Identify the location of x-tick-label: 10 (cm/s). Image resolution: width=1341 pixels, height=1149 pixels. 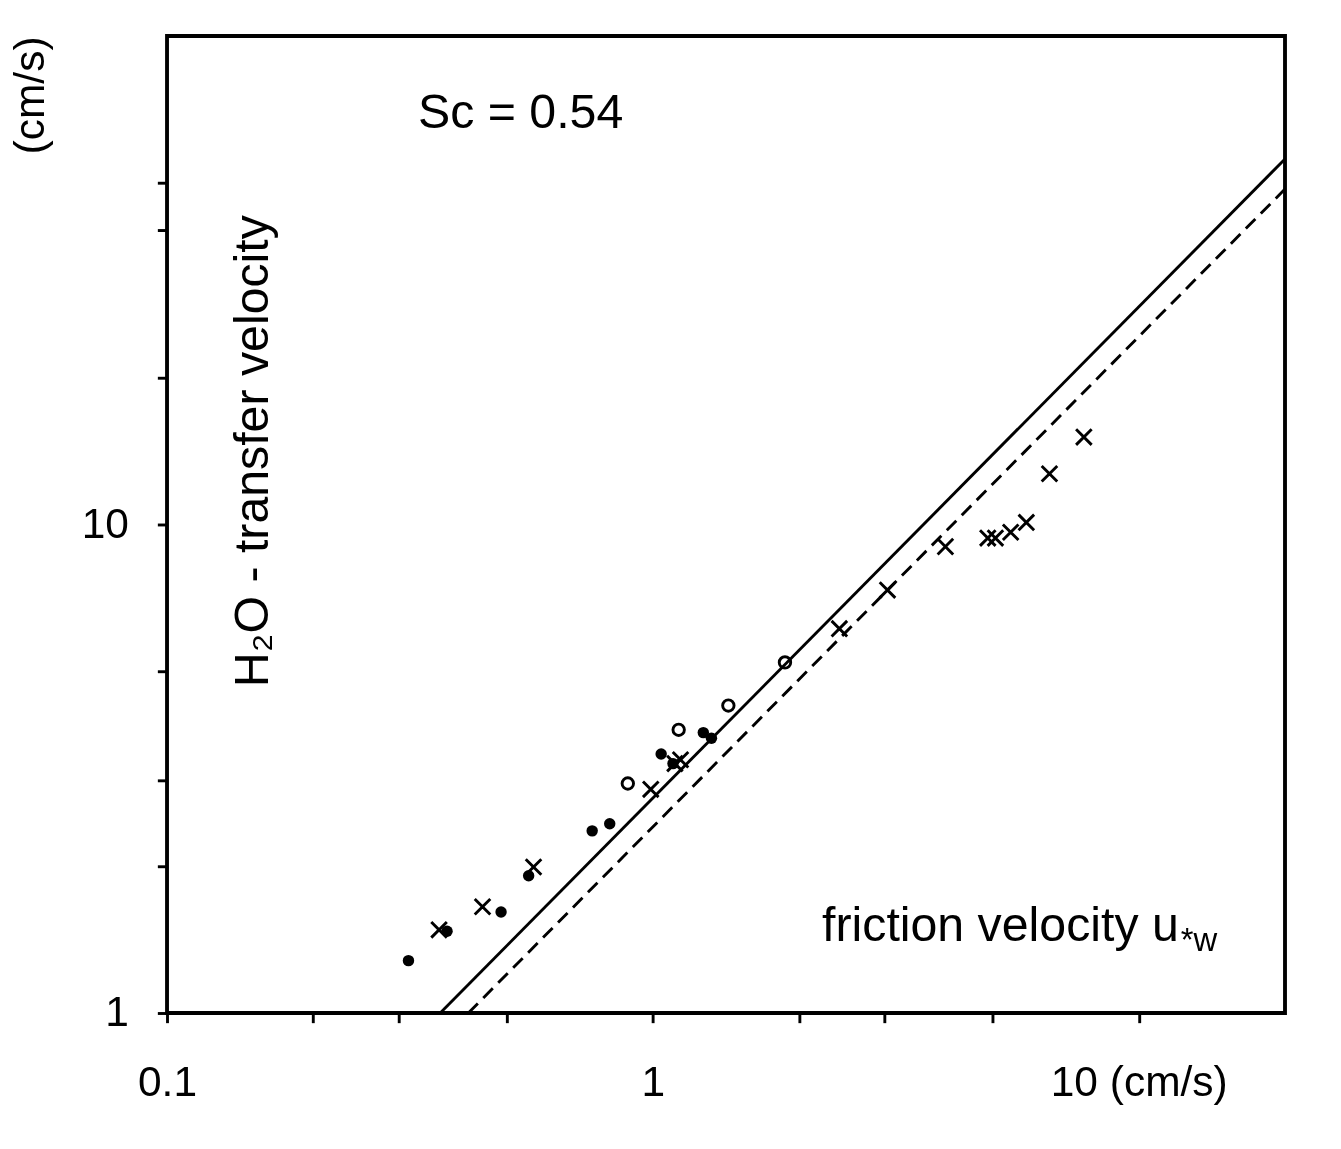
(1139, 1081).